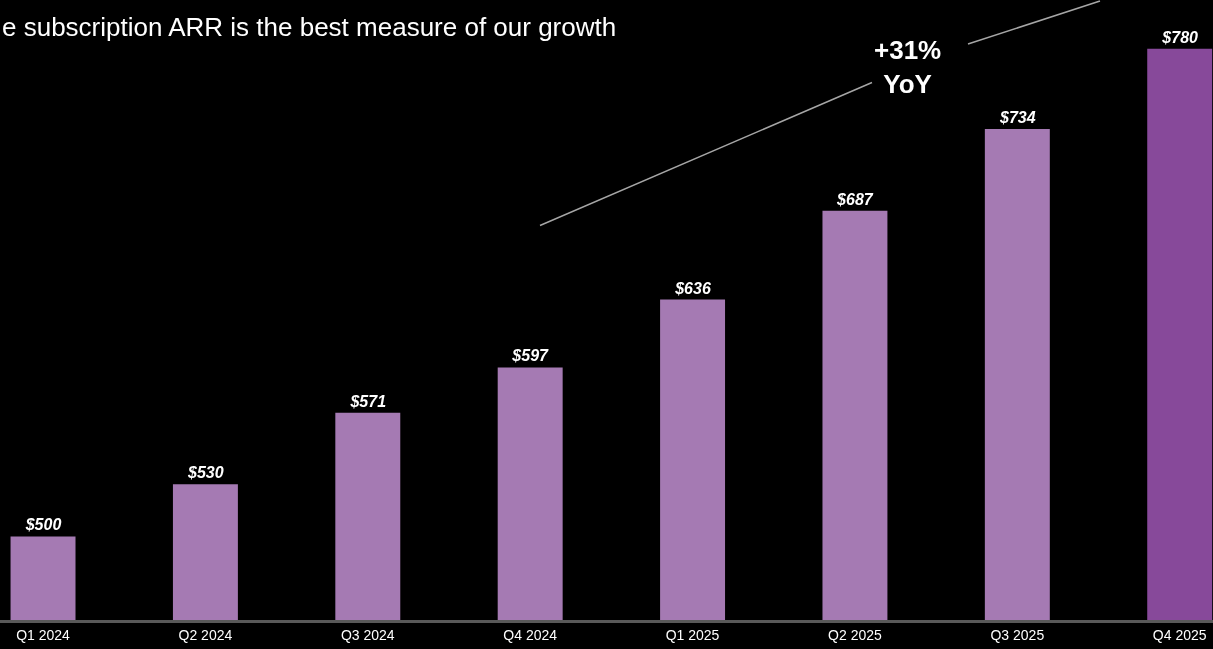 The image size is (1213, 649). I want to click on text: e subscription ARR is the best measure of our growth, so click(309, 27).